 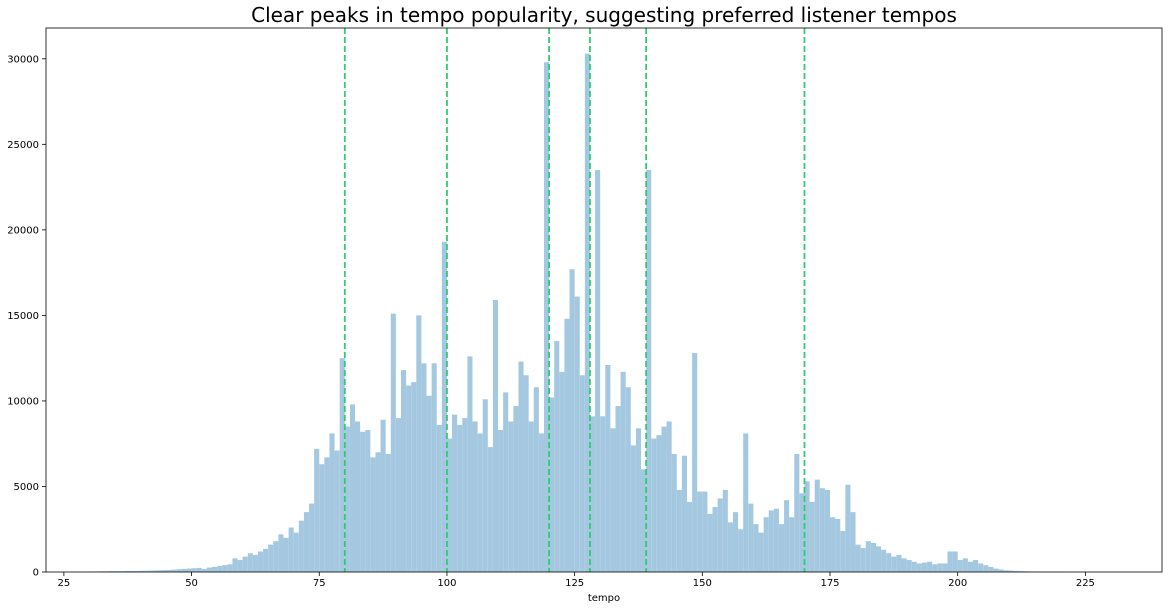 I want to click on y-tick-label: 10000, so click(x=23, y=401).